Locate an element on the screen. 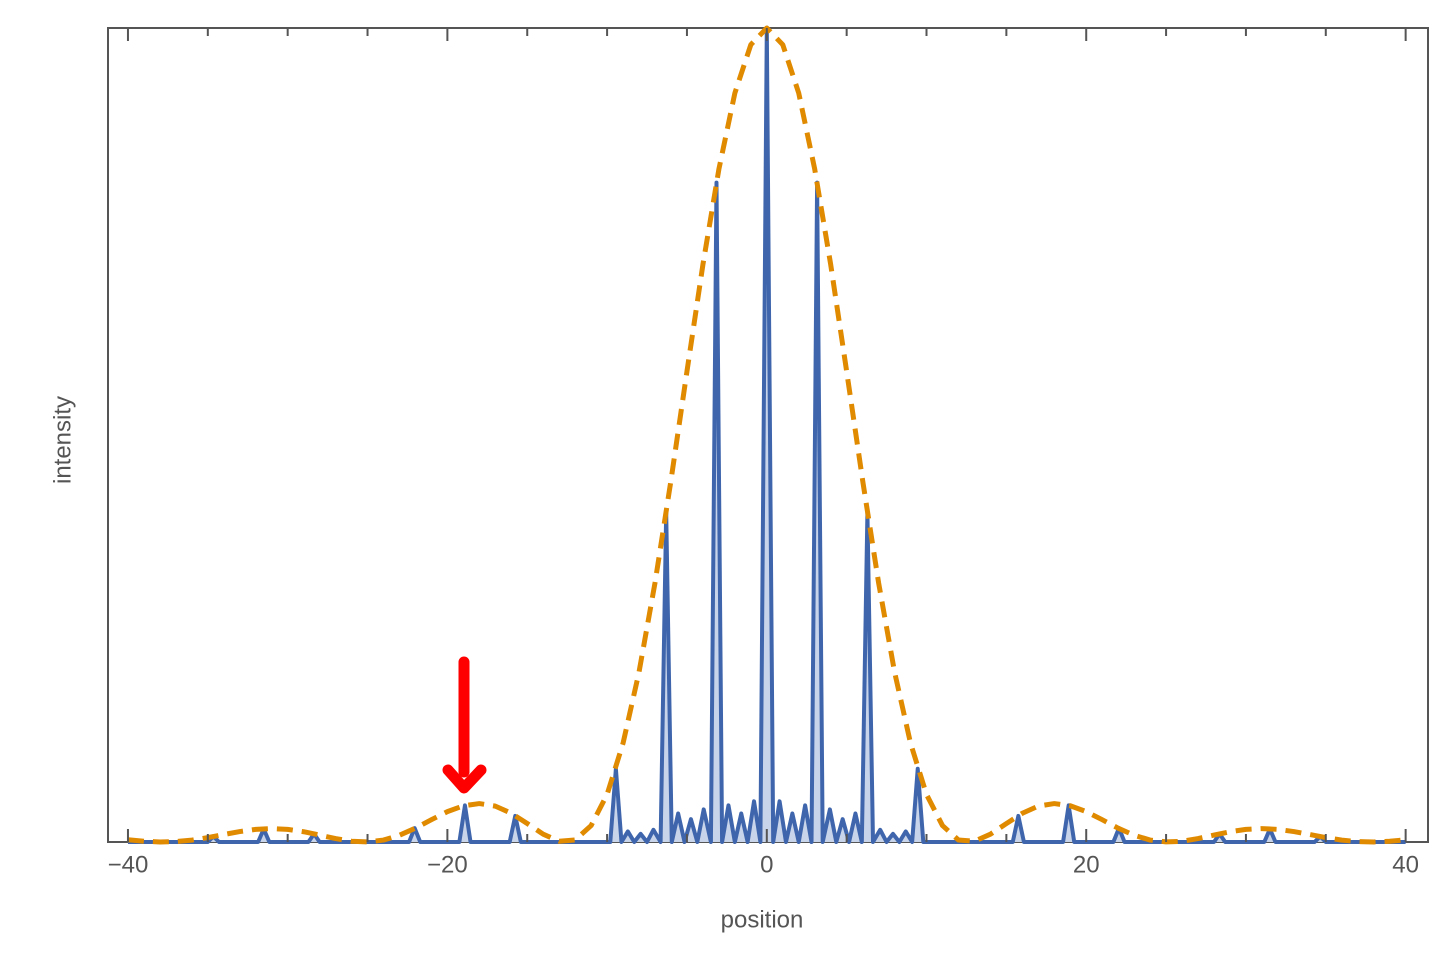  x-tick-label: −40 is located at coordinates (128, 864).